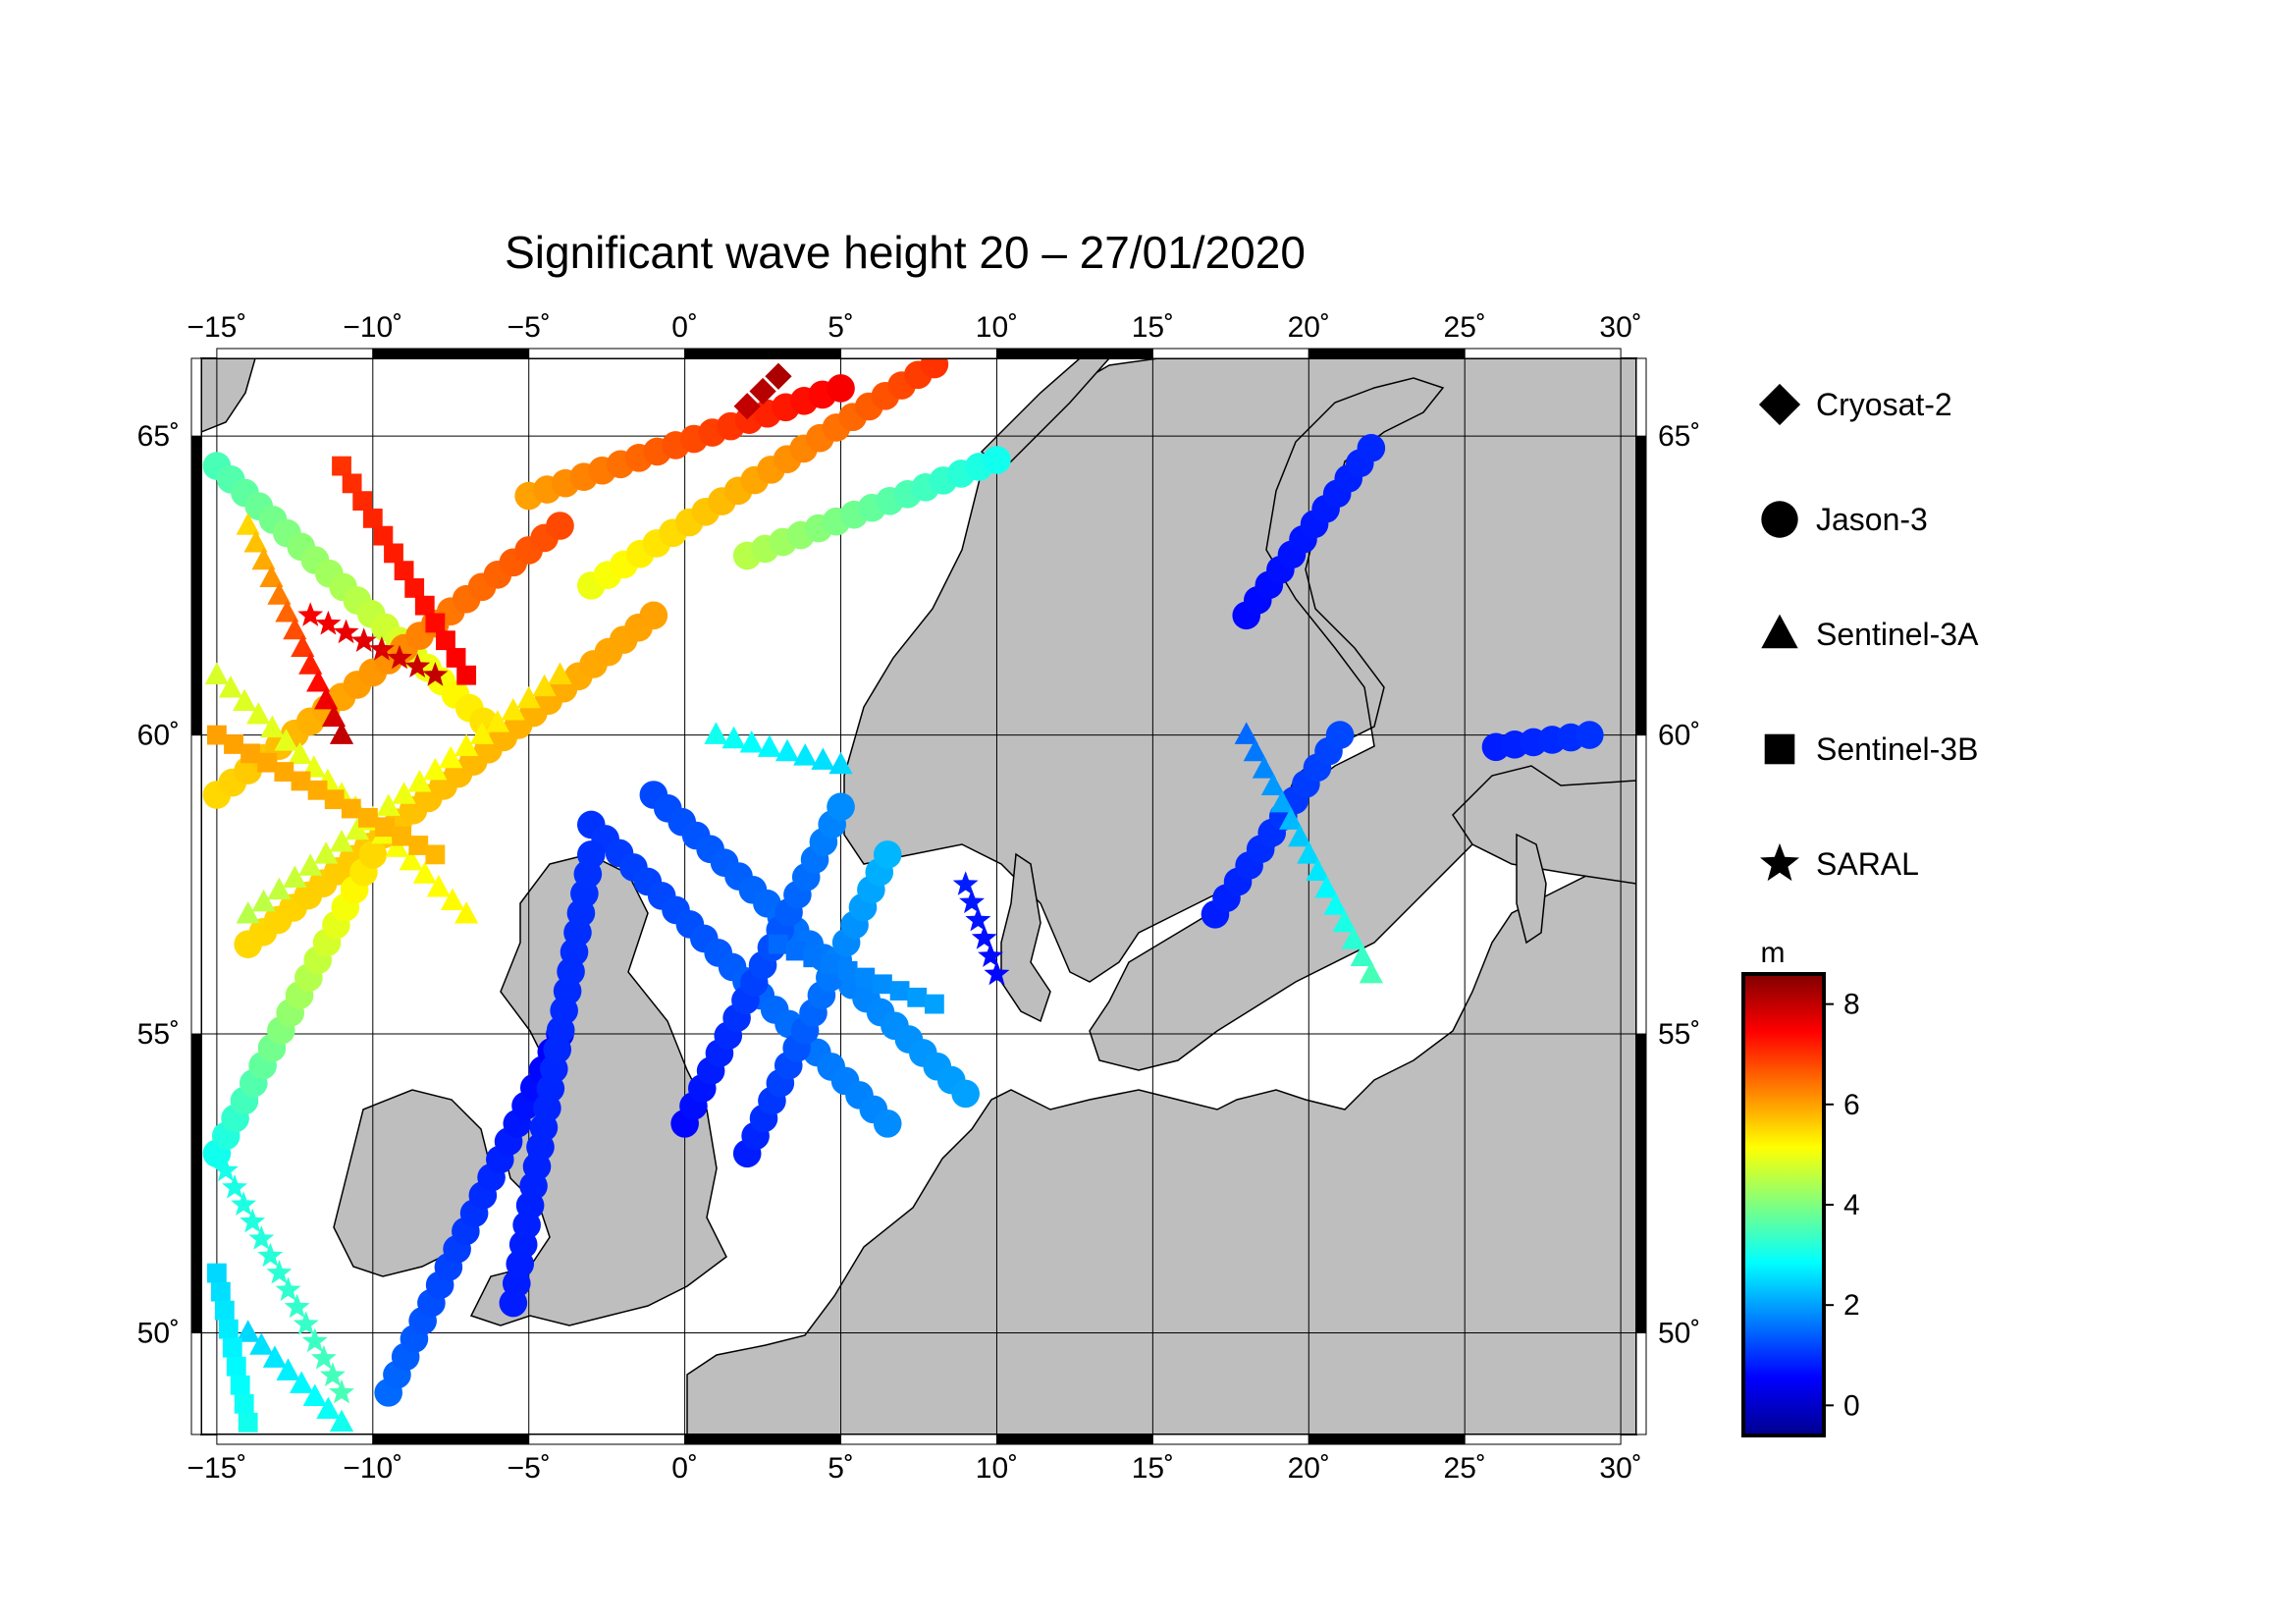 This screenshot has height=1623, width=2296. Describe the element at coordinates (1161, 1148) in the screenshot. I see `land-continent` at that location.